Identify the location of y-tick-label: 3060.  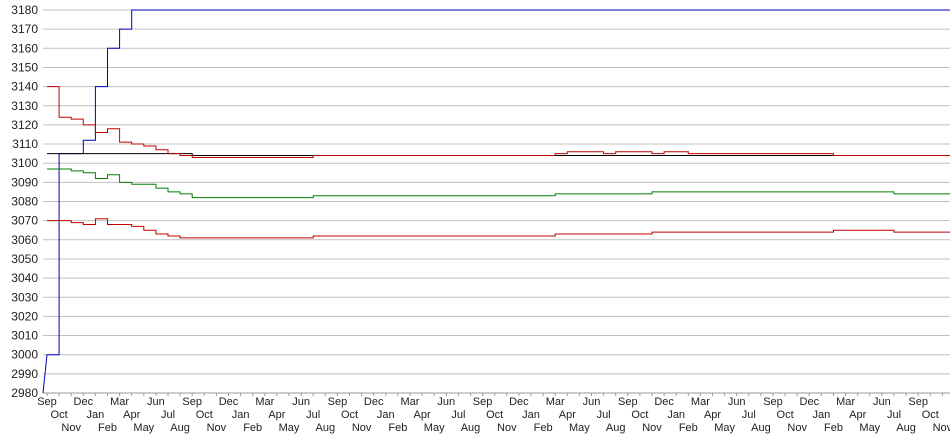
(24, 240).